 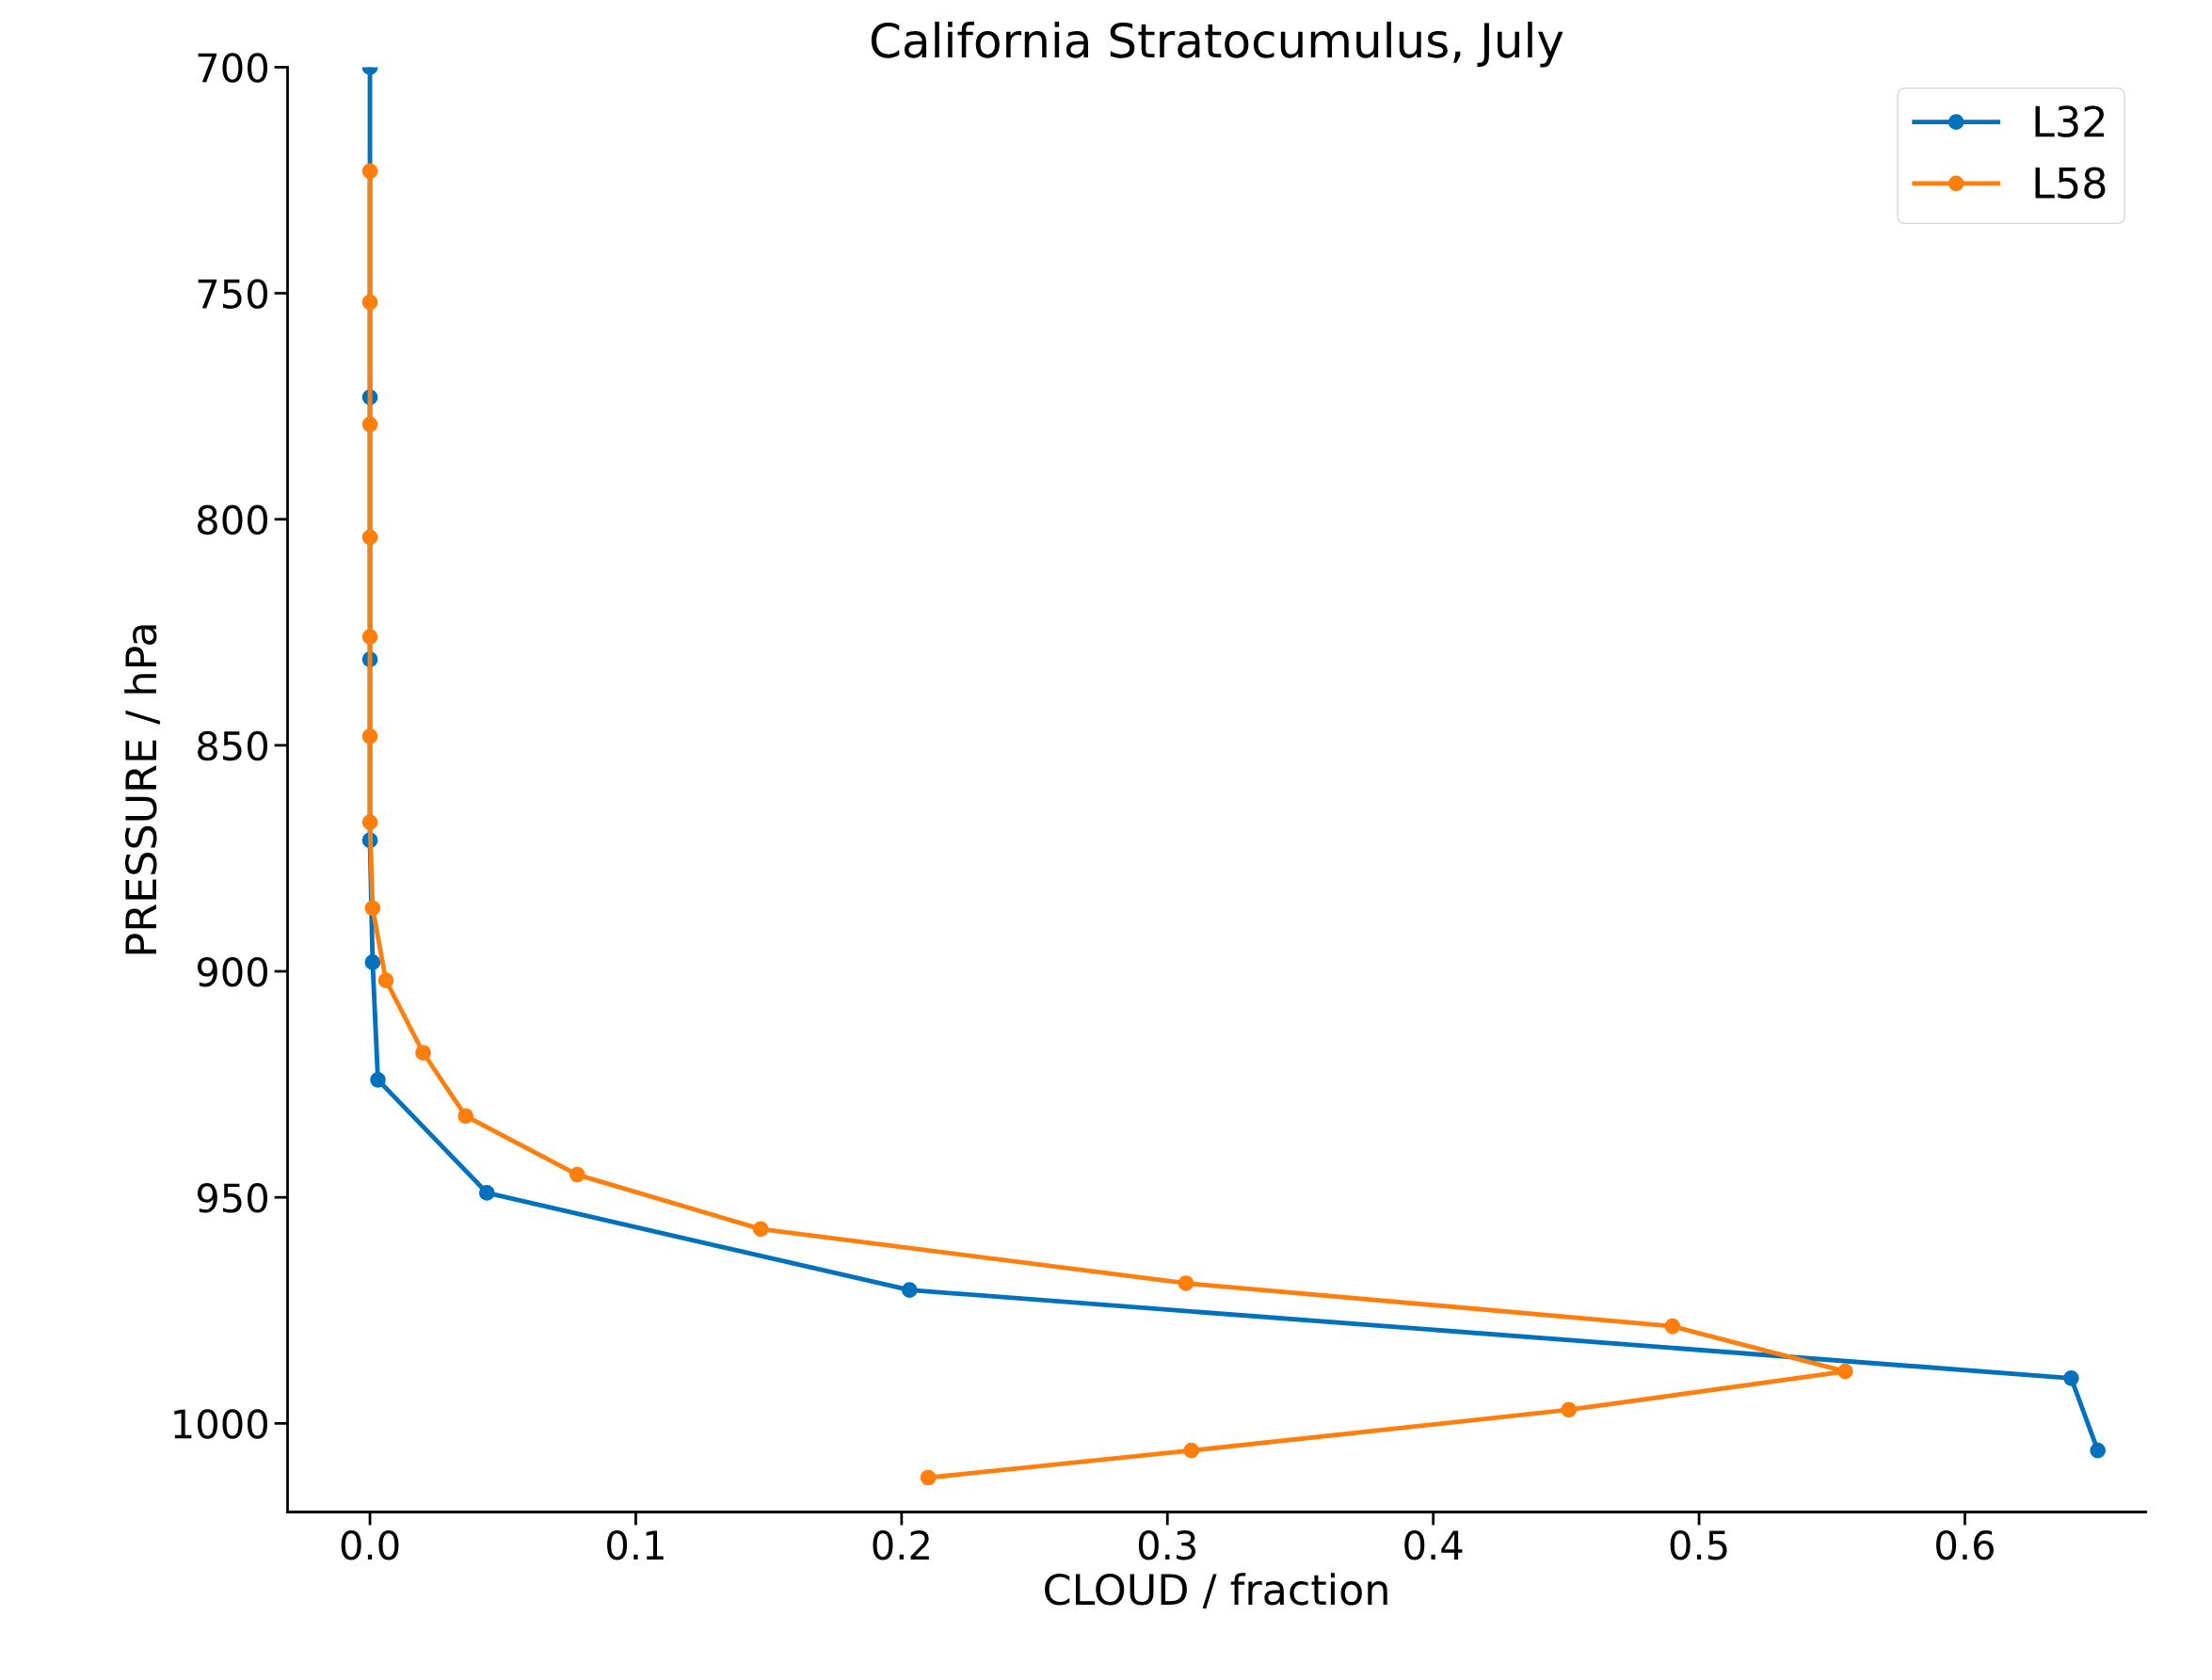 I want to click on x-tick-label: 0.5, so click(x=1698, y=1544).